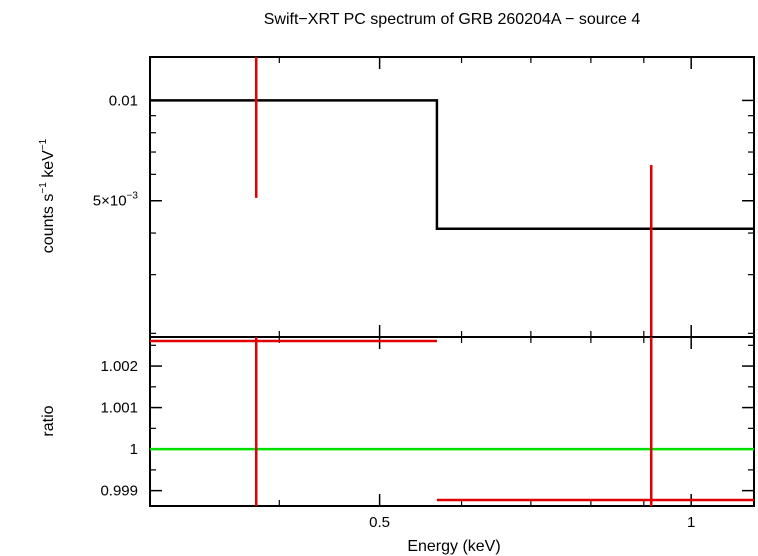  I want to click on spectrum-y-tick-label: 5×10⁻³, so click(116, 200).